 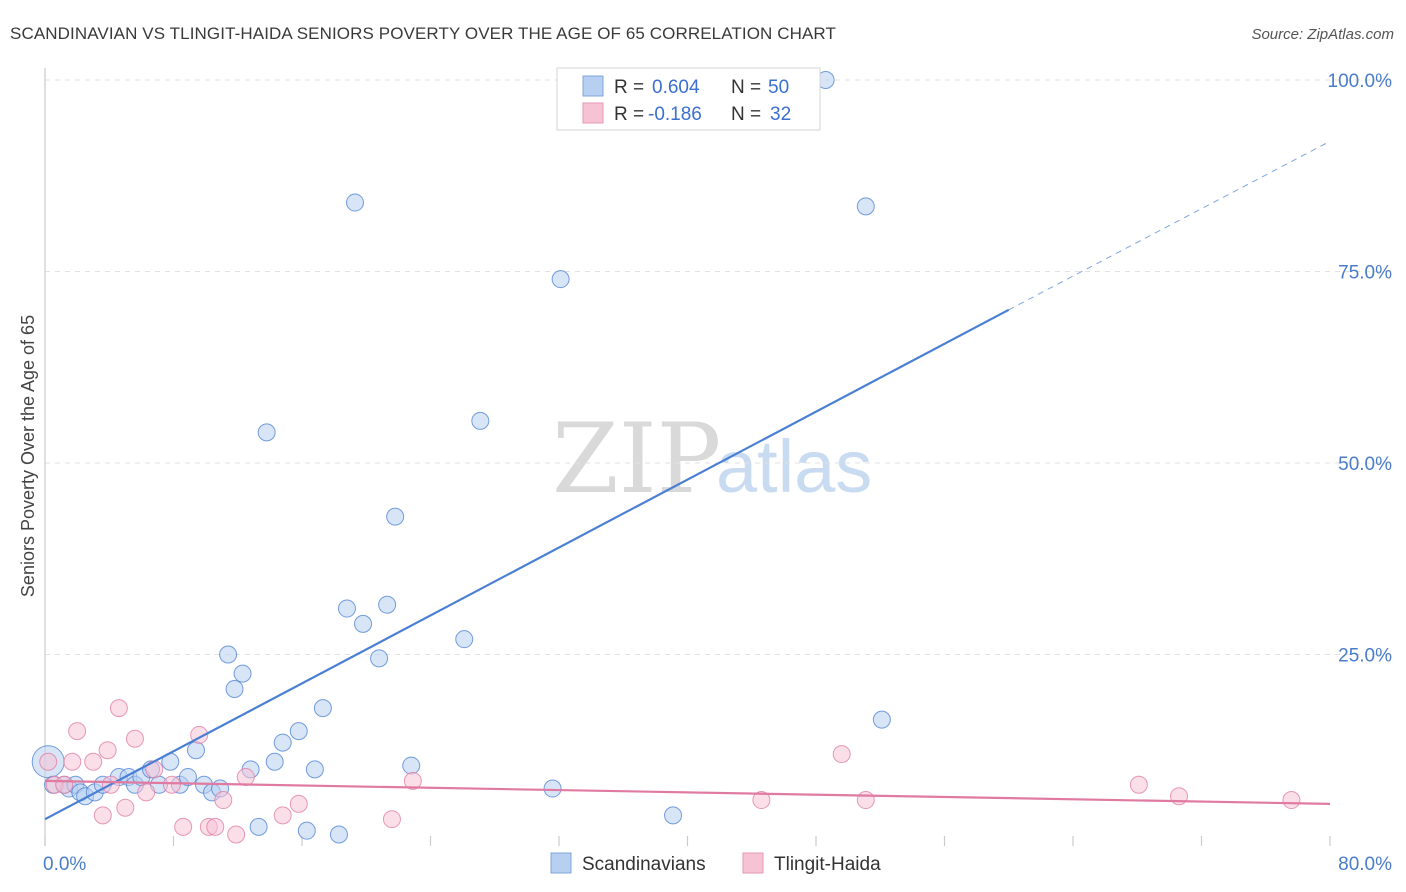 I want to click on legend-n-value-1: 50, so click(x=778, y=87).